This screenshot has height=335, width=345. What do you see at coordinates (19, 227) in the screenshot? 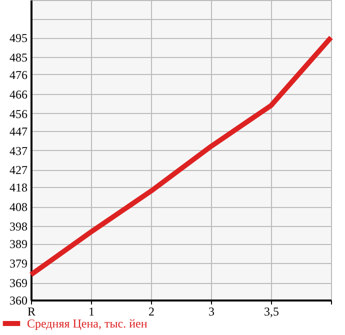
I see `y-tick-label: 398` at bounding box center [19, 227].